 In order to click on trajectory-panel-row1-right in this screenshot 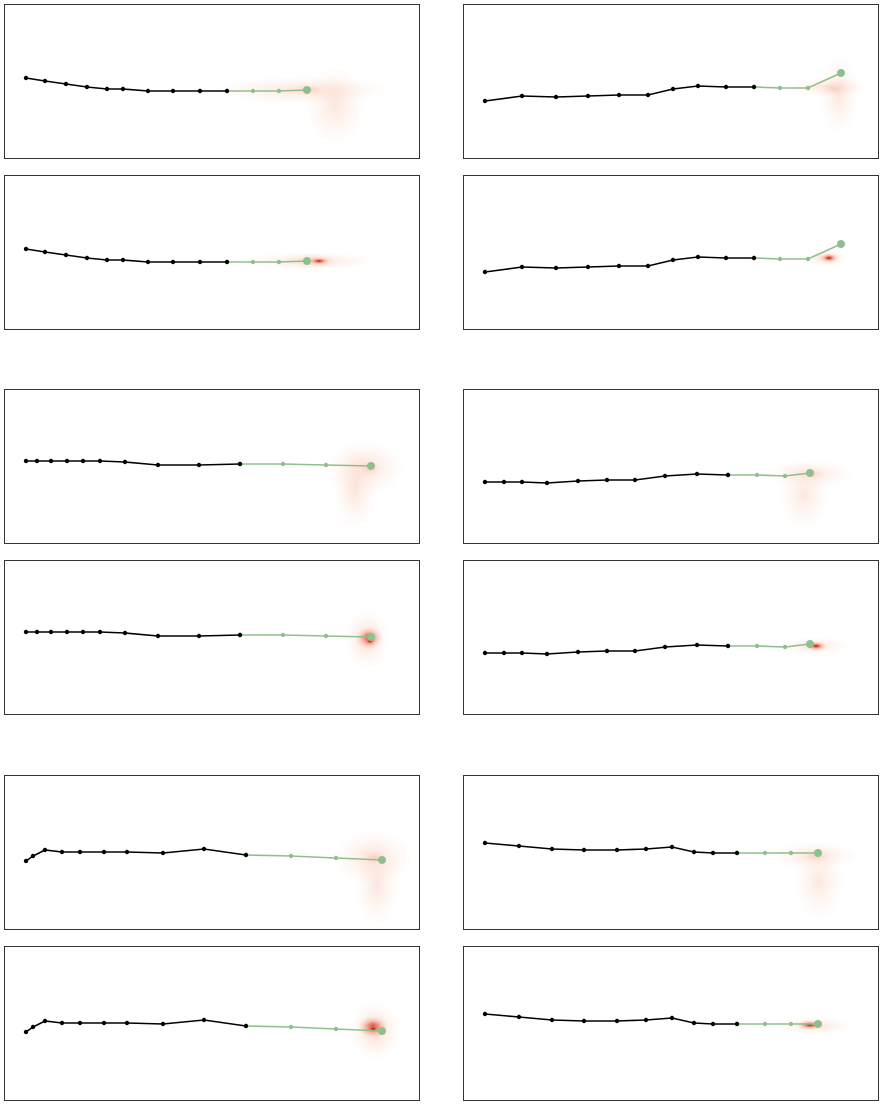, I will do `click(671, 81)`.